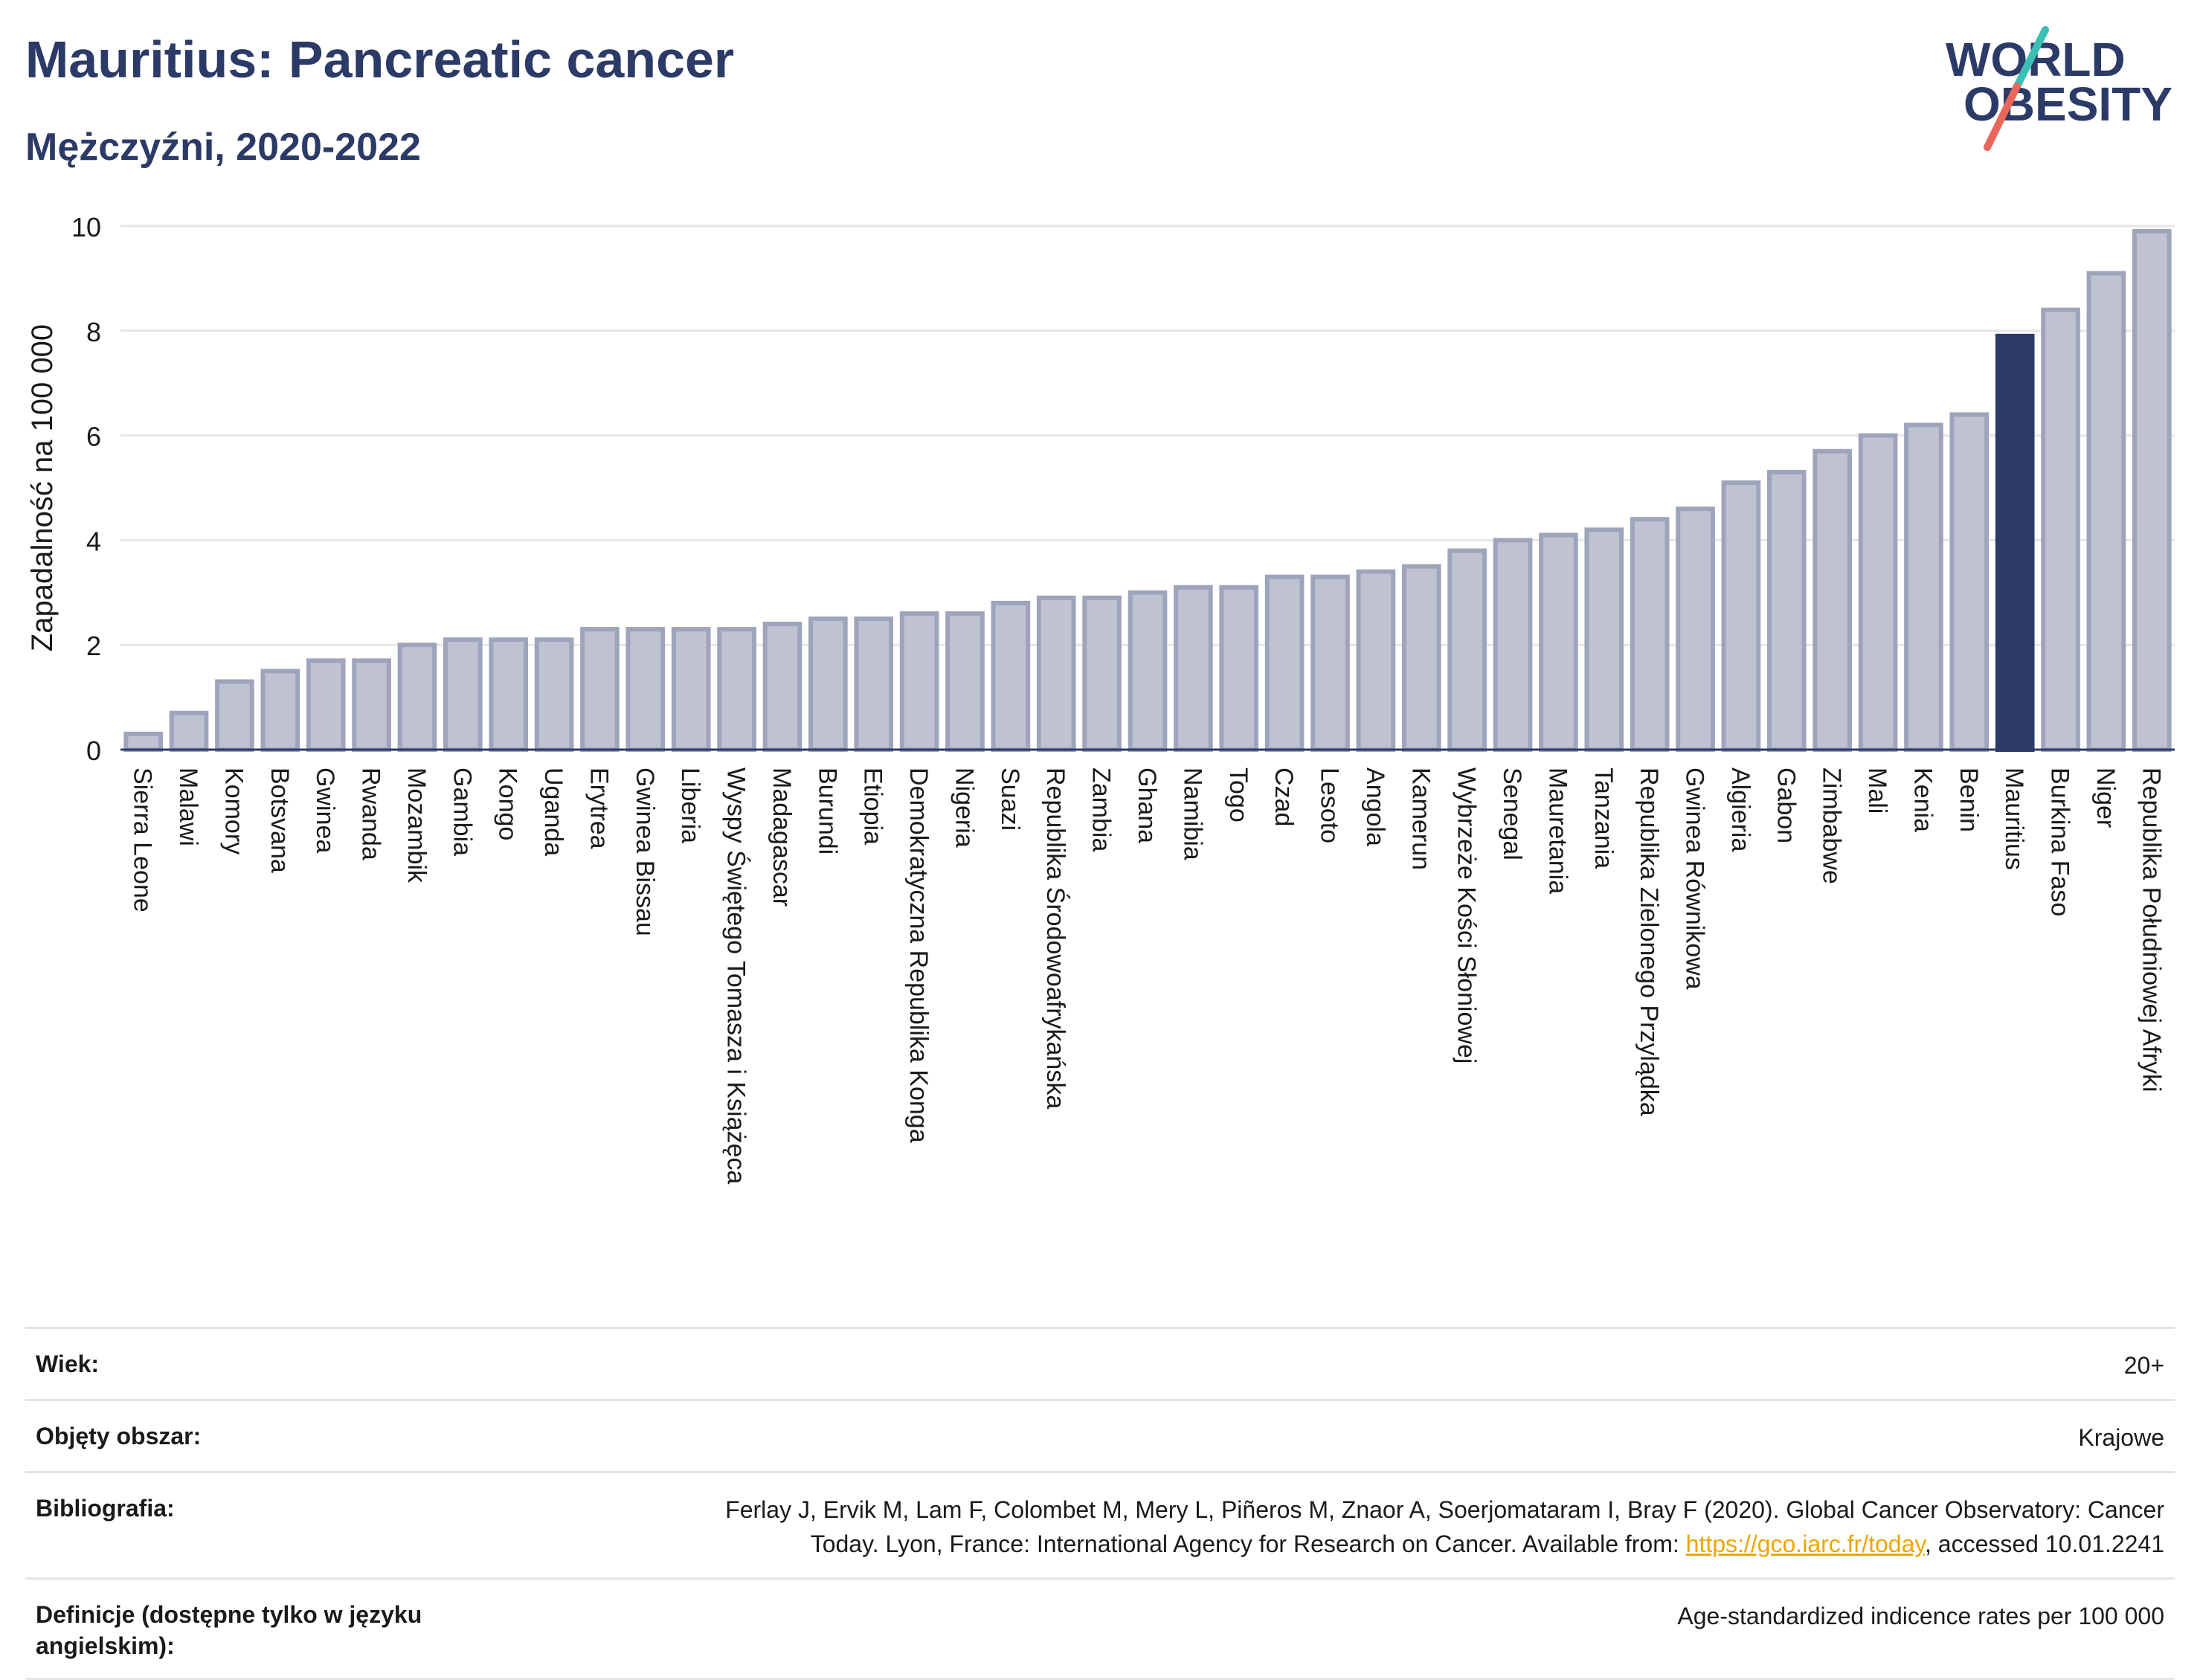 The width and height of the screenshot is (2200, 1680). Describe the element at coordinates (1695, 879) in the screenshot. I see `x-tick-label: Gwinea Równikowa` at that location.